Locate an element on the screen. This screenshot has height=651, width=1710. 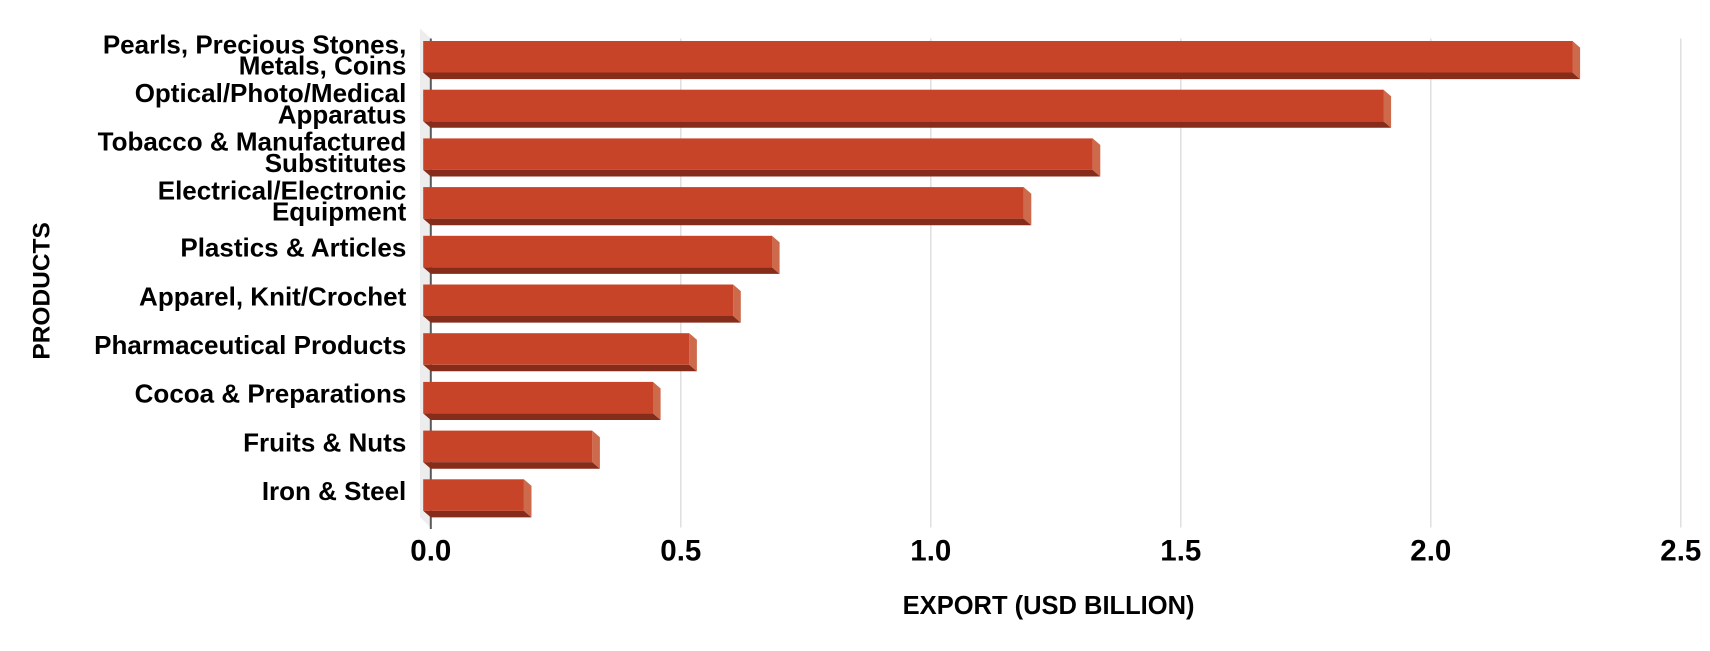
svg-text: Pharmaceutical Products is located at coordinates (250, 345).